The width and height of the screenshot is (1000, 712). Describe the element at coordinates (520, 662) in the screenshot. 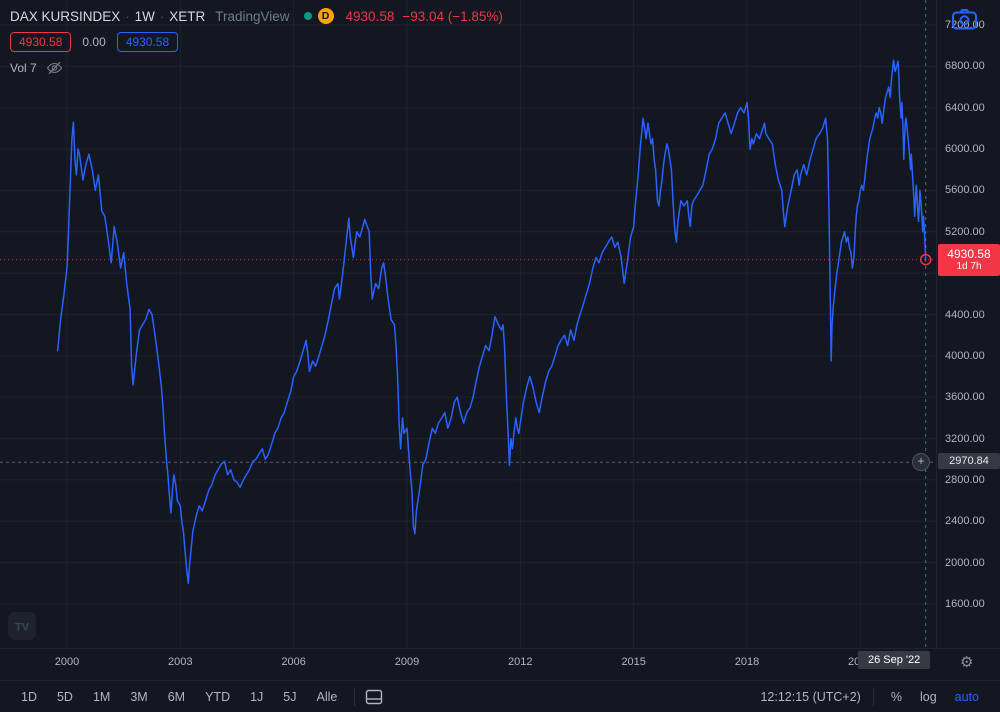

I see `time-tick-label: 2012` at that location.